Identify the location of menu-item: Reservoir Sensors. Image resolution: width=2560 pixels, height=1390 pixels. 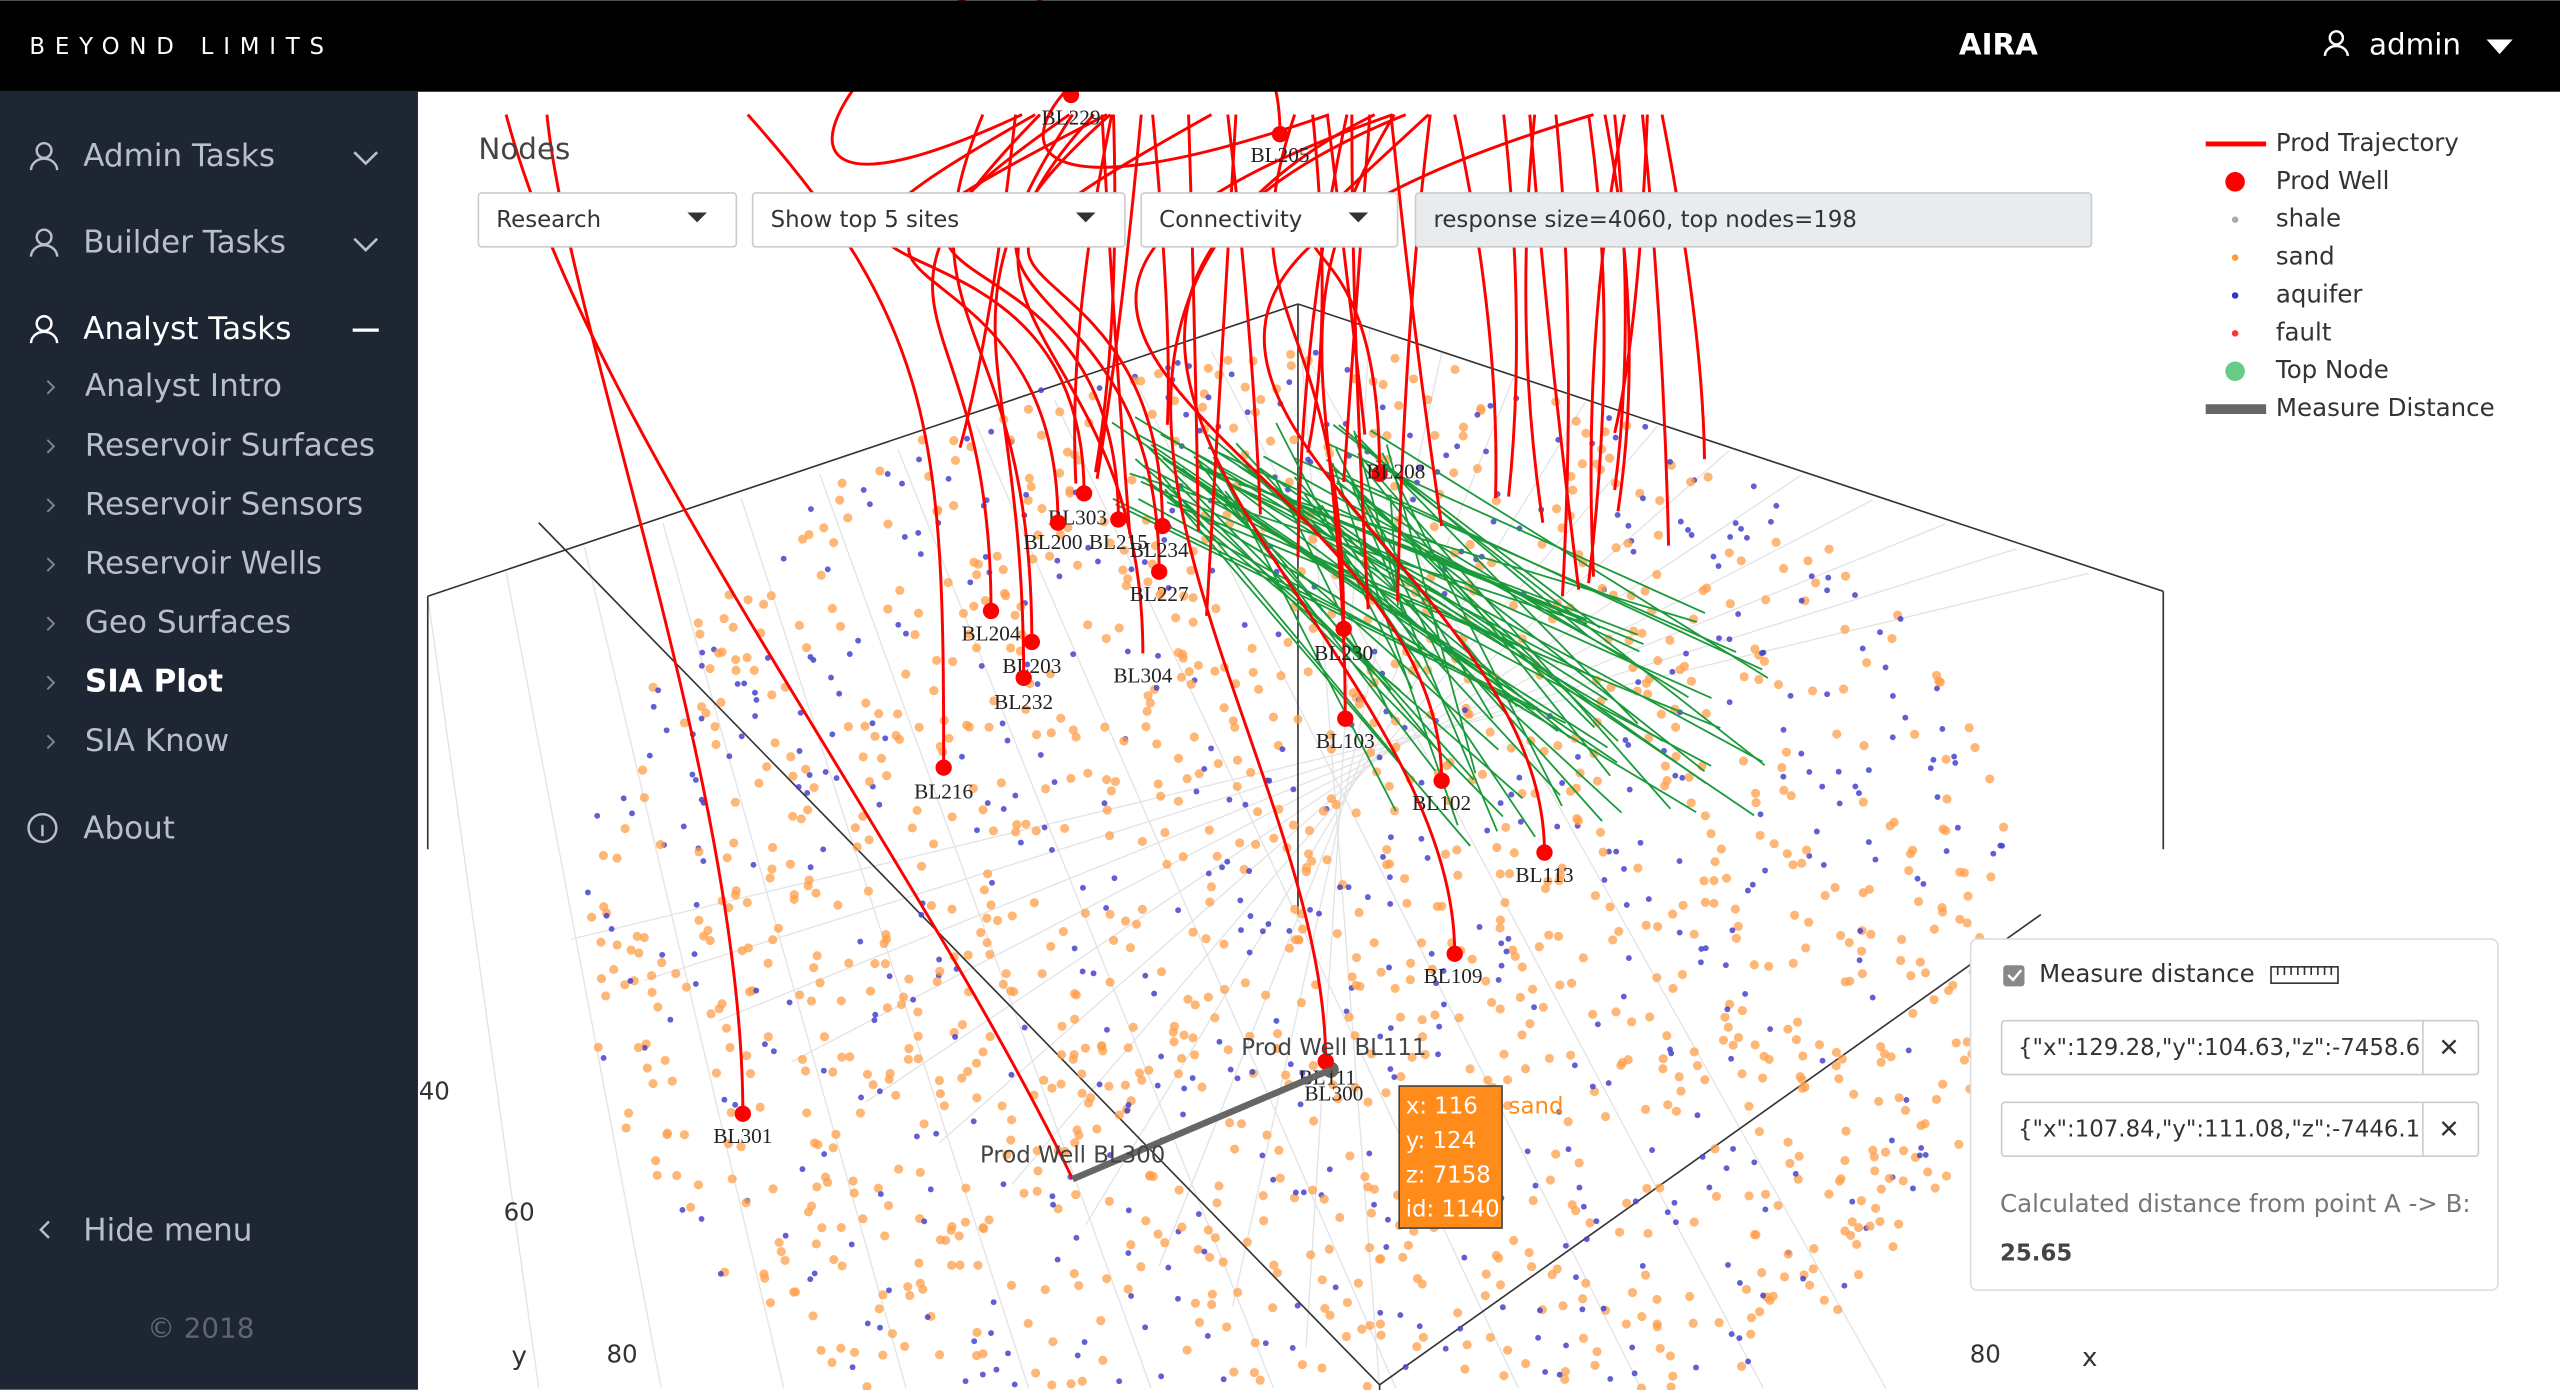
(204, 504).